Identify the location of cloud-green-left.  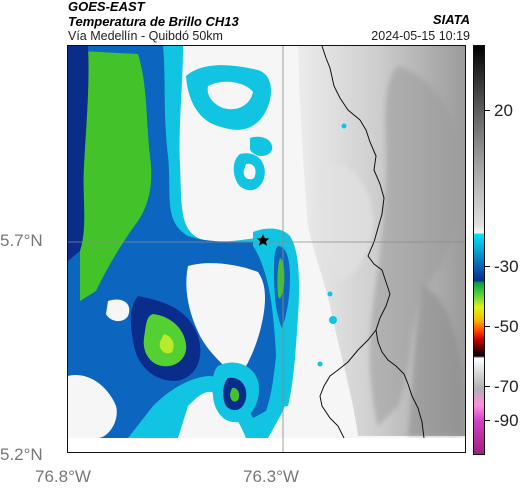
(116, 176).